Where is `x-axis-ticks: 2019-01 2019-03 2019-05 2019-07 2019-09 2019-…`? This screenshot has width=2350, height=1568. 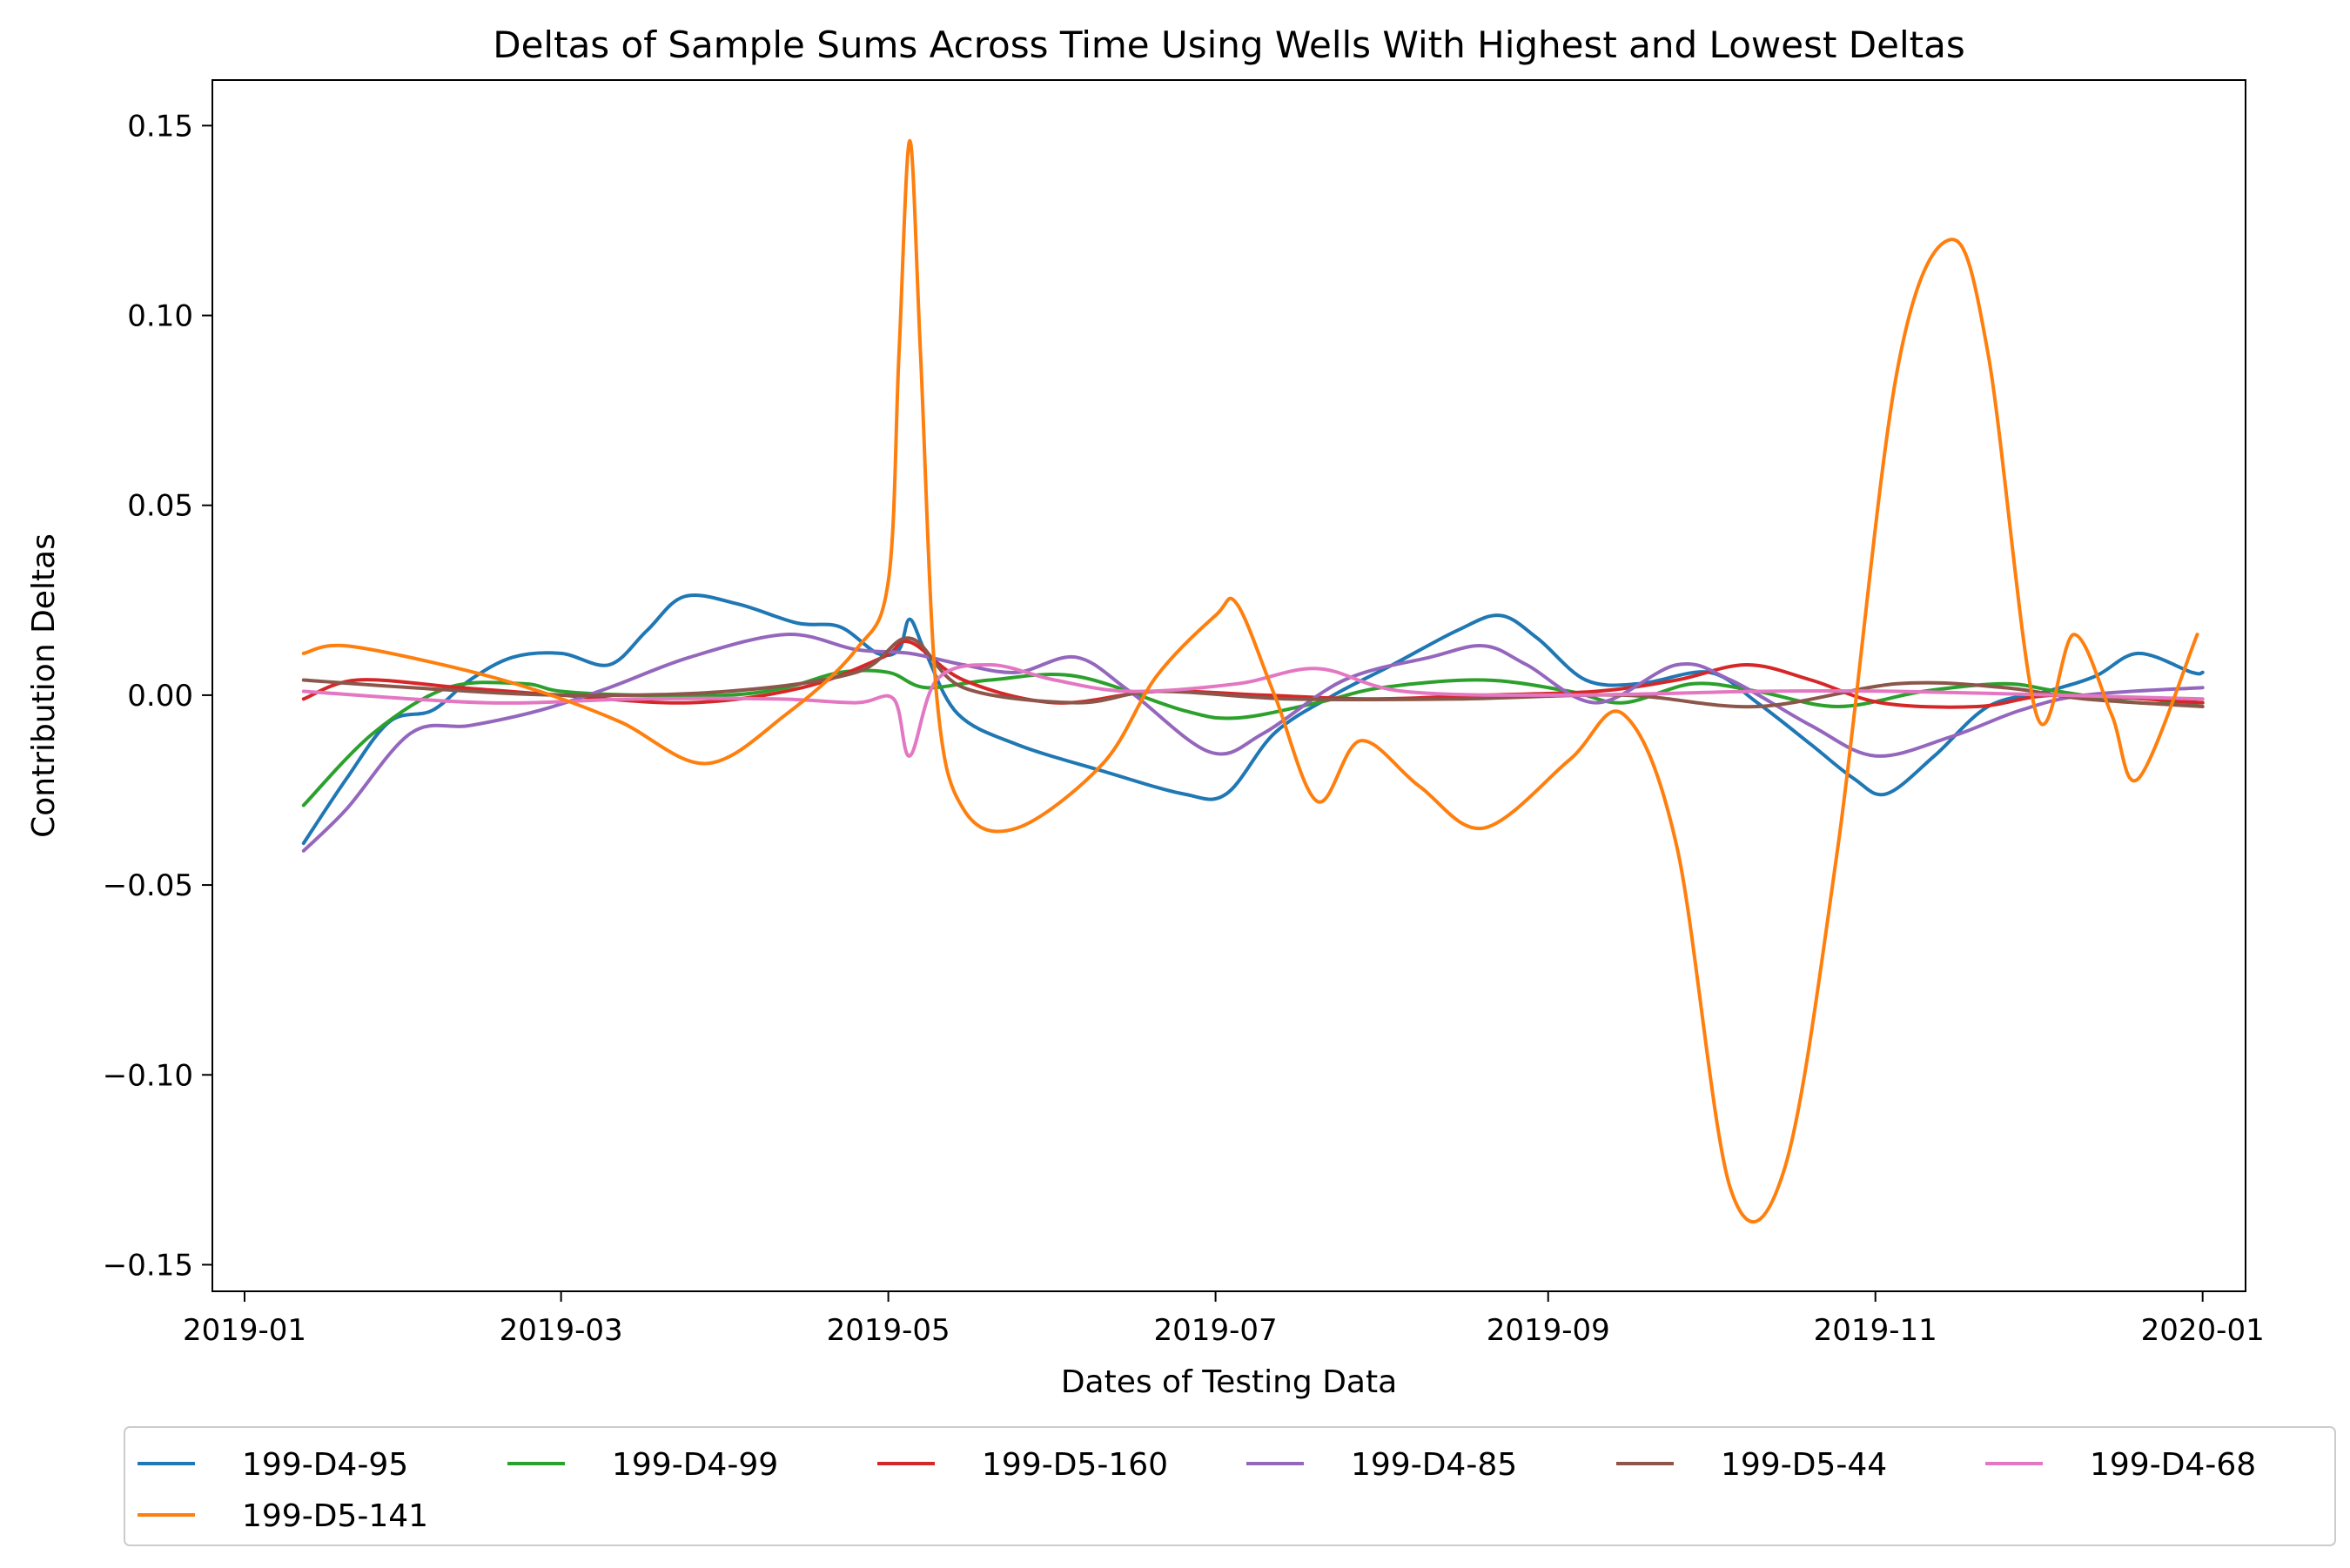 x-axis-ticks: 2019-01 2019-03 2019-05 2019-07 2019-09 2019-… is located at coordinates (1224, 1320).